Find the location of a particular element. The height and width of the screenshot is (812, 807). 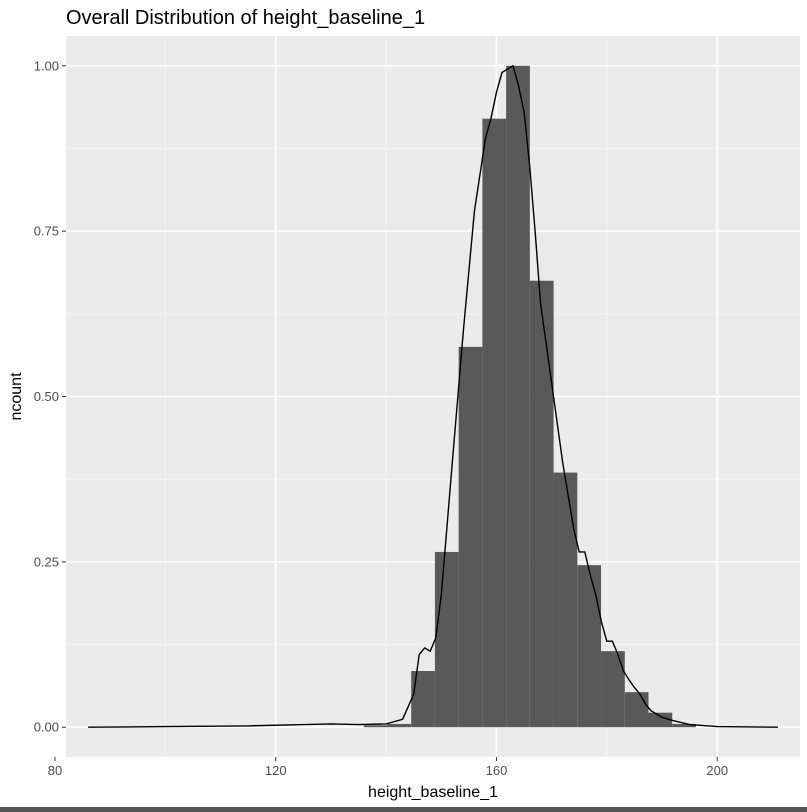

x-axis-ticks: 80 120 160 200 is located at coordinates (388, 767).